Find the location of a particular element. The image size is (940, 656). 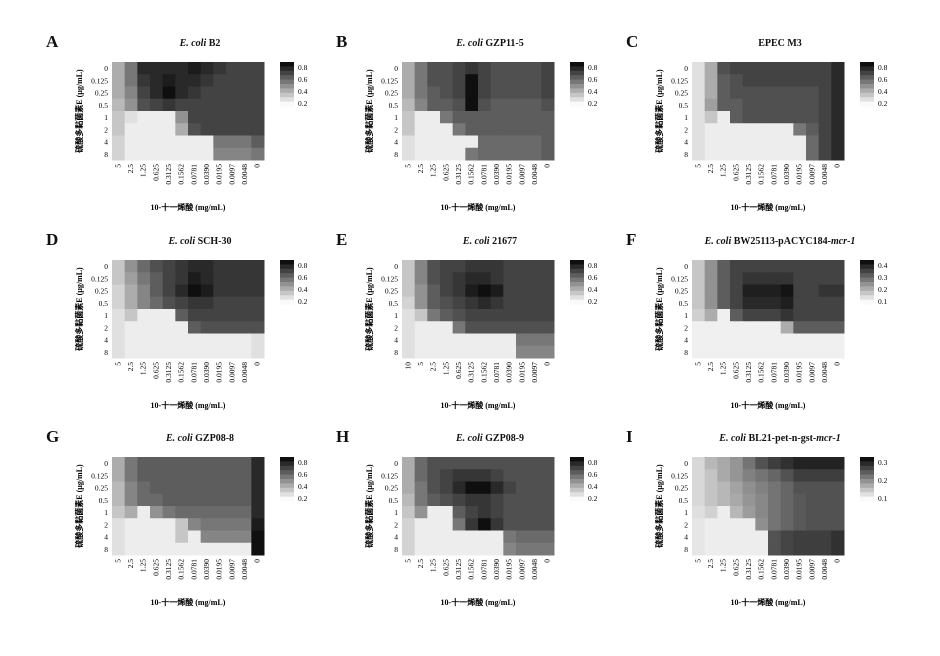

x-tick-label: 2.5 is located at coordinates (130, 169).